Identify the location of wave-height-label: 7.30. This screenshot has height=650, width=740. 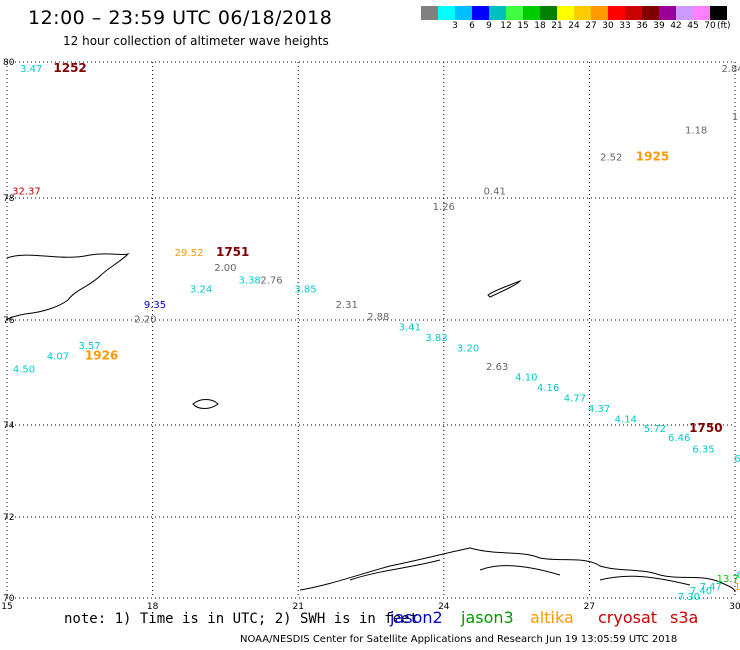
(689, 597).